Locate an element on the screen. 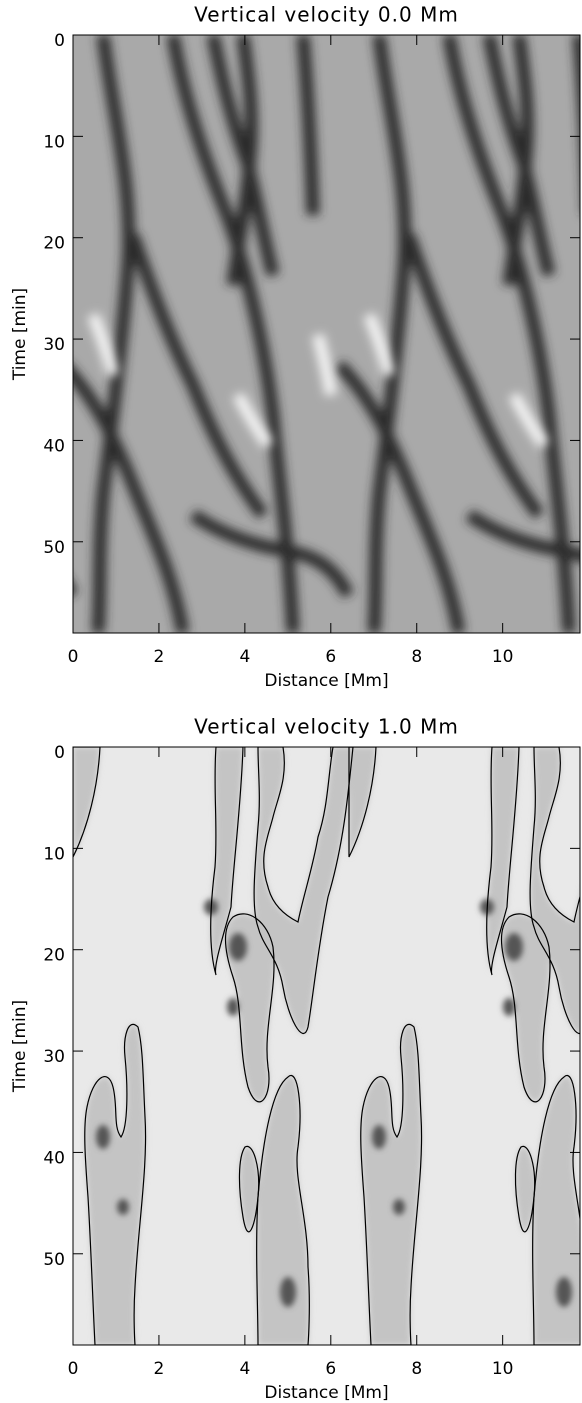 This screenshot has width=582, height=1403. chart-title: Vertical velocity 1.0 Mm is located at coordinates (326, 727).